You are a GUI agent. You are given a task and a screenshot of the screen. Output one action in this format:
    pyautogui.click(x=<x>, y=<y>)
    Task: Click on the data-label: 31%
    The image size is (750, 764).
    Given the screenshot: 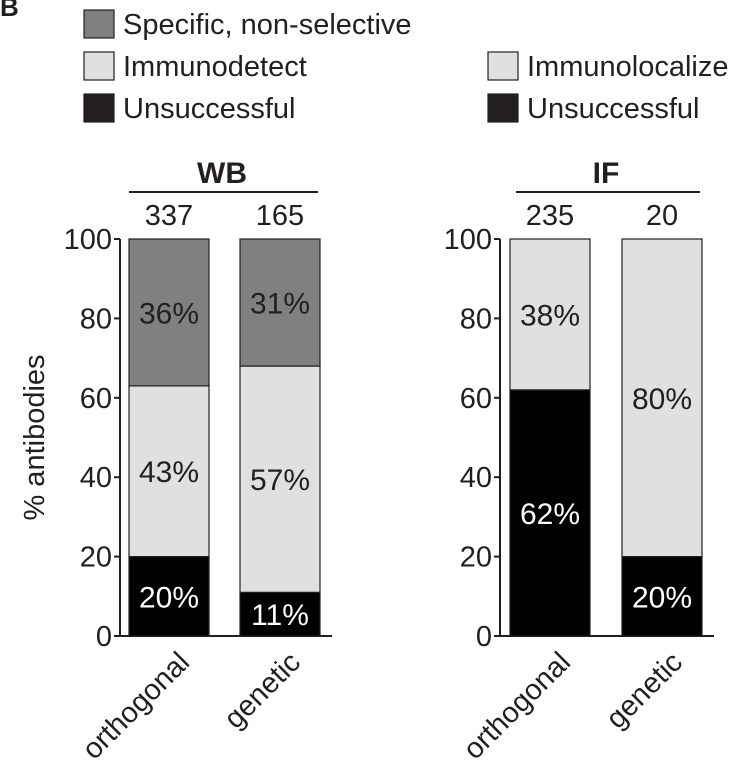 What is the action you would take?
    pyautogui.click(x=280, y=304)
    